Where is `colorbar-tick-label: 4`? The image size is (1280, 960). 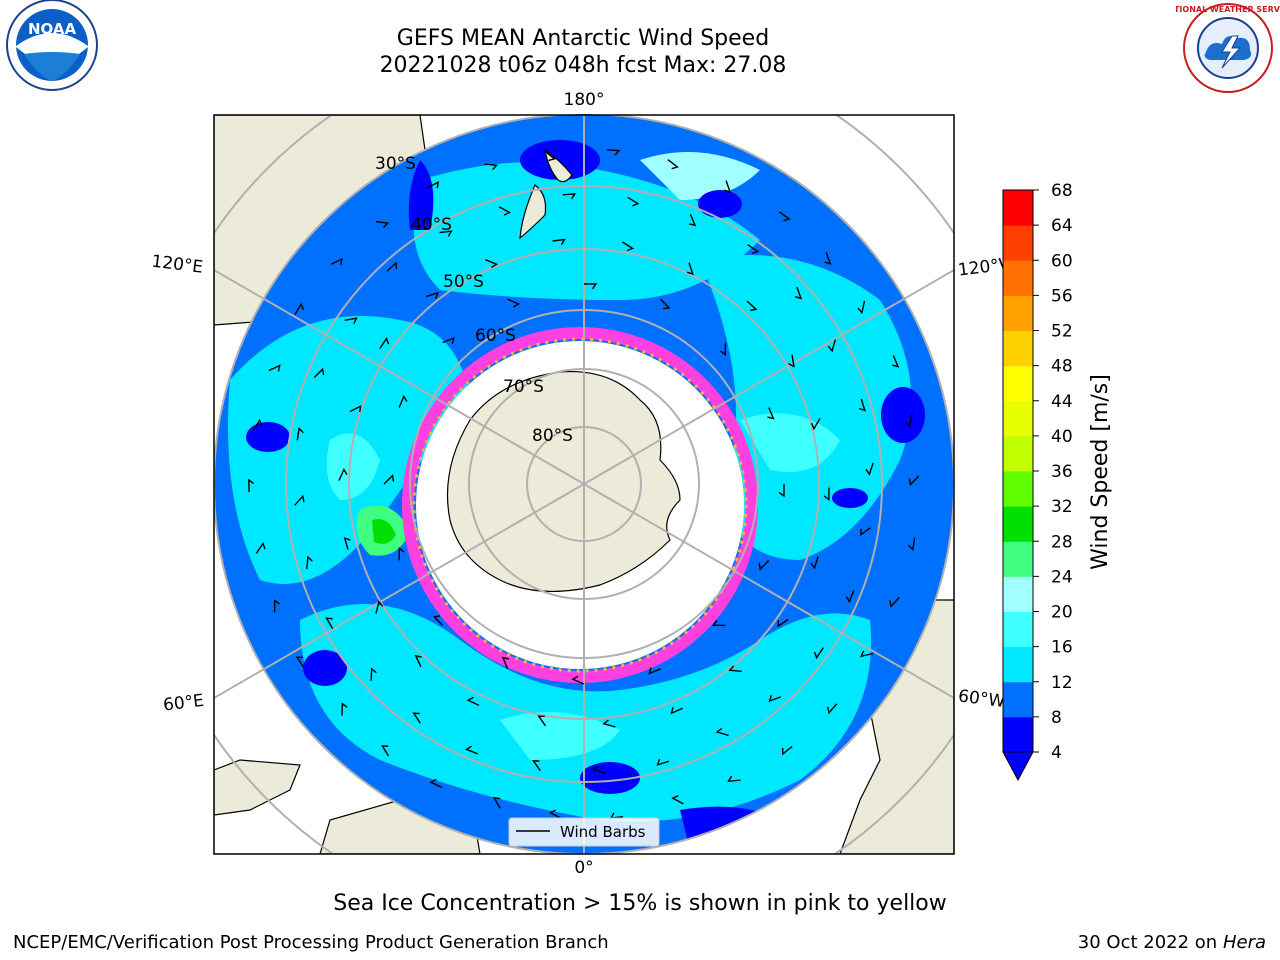
colorbar-tick-label: 4 is located at coordinates (1056, 753).